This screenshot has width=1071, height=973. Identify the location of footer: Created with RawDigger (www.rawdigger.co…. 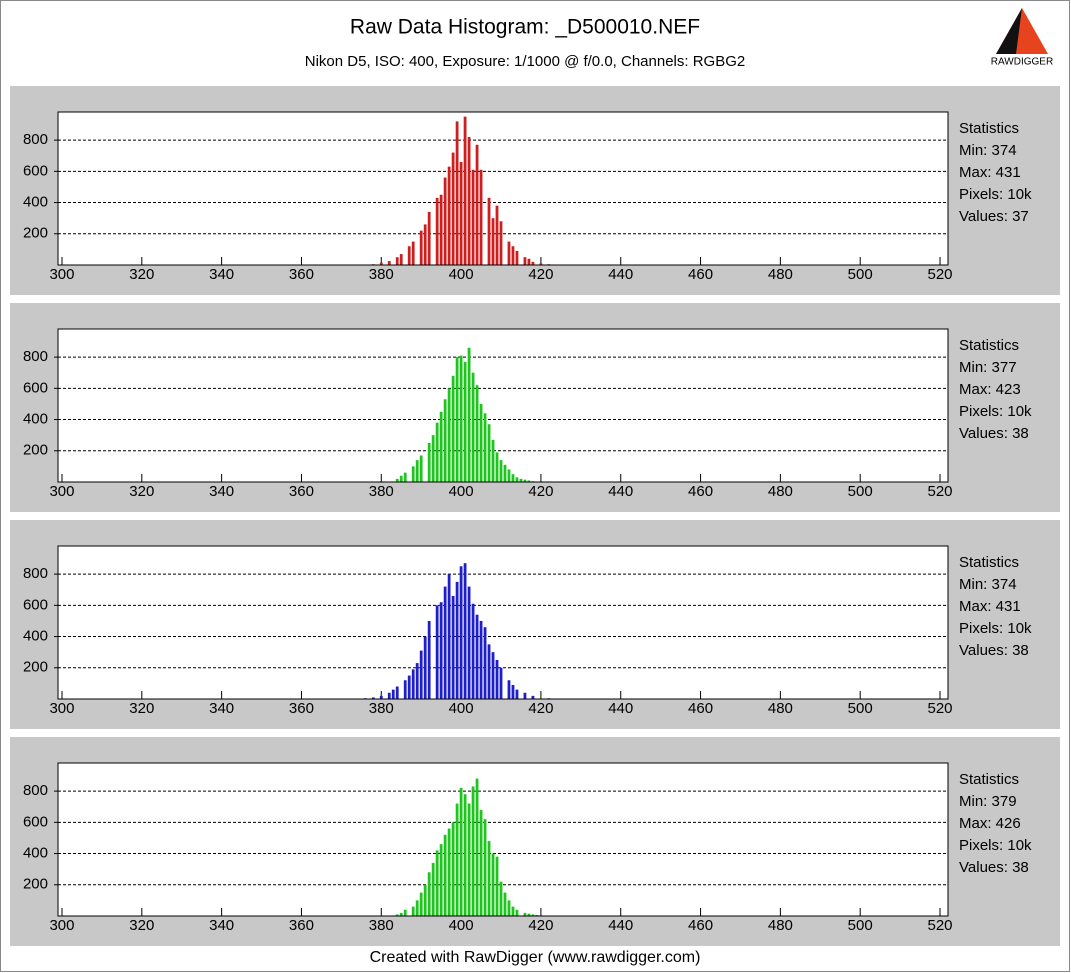
(535, 957).